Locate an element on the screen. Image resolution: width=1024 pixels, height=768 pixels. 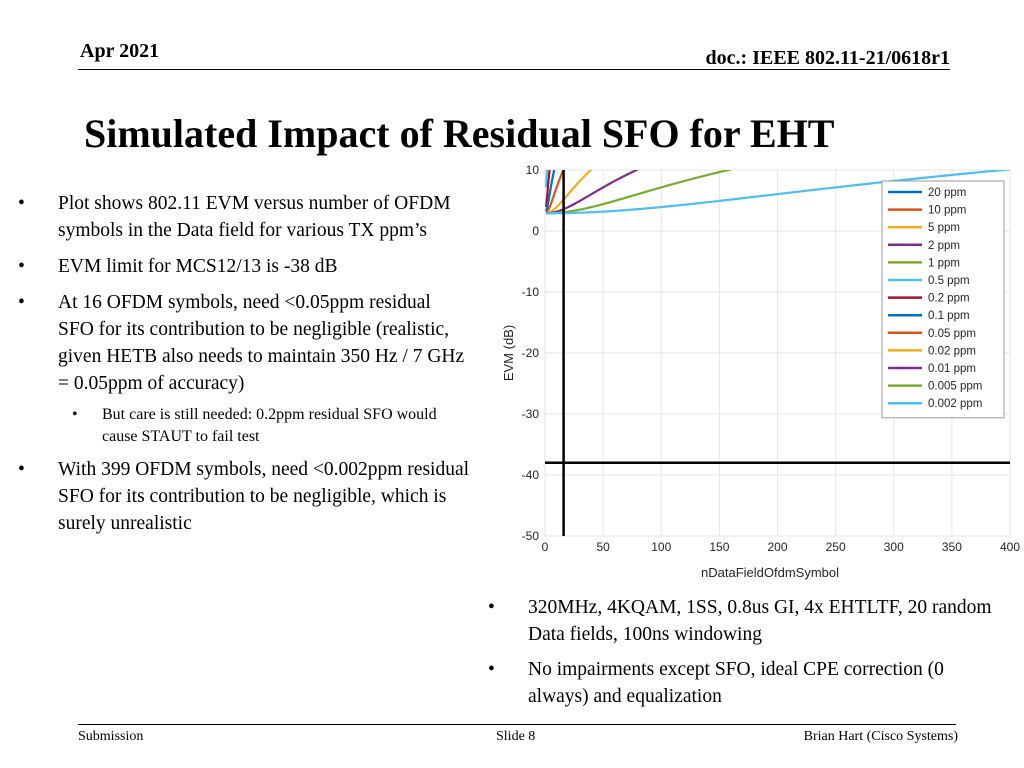
x-tick-label: 350 is located at coordinates (952, 547).